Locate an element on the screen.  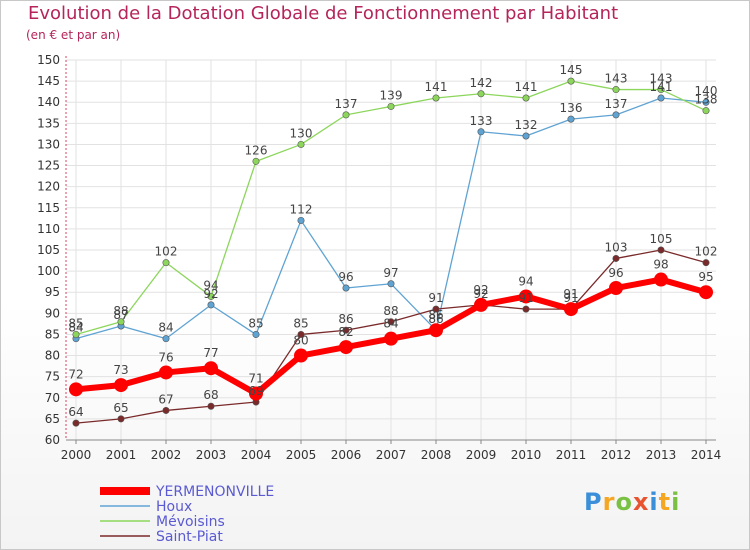
data-label: 97 is located at coordinates (390, 273).